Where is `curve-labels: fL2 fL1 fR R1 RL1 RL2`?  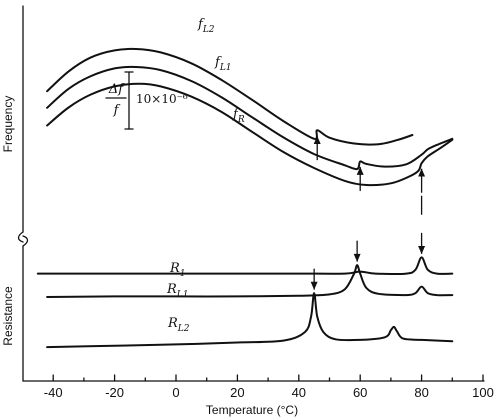
curve-labels: fL2 fL1 fR R1 RL1 RL2 is located at coordinates (205, 175).